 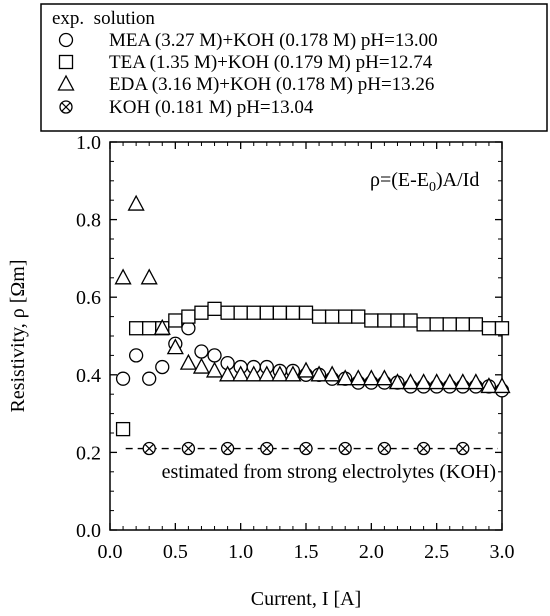 What do you see at coordinates (88, 221) in the screenshot?
I see `y-tick-label: 0.8` at bounding box center [88, 221].